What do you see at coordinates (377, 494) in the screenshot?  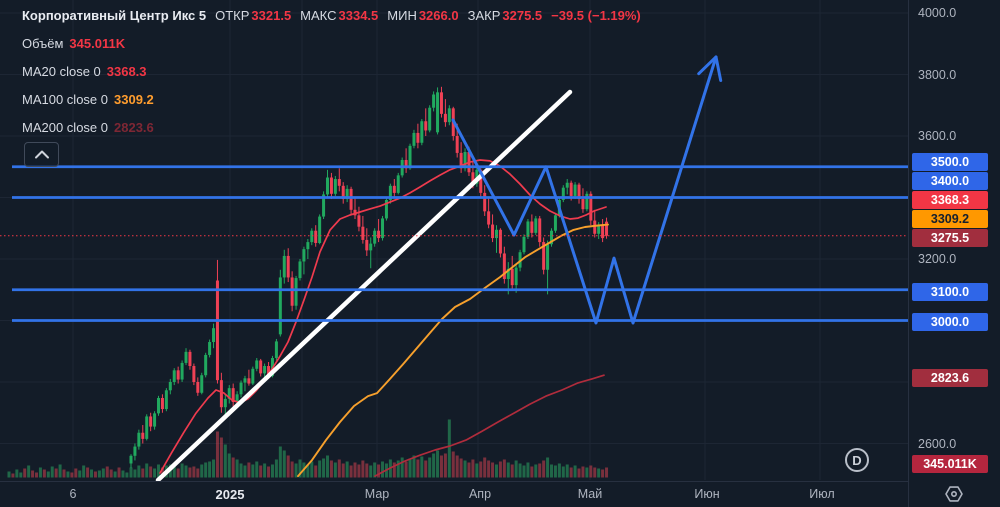 I see `time-axis-label: Мар` at bounding box center [377, 494].